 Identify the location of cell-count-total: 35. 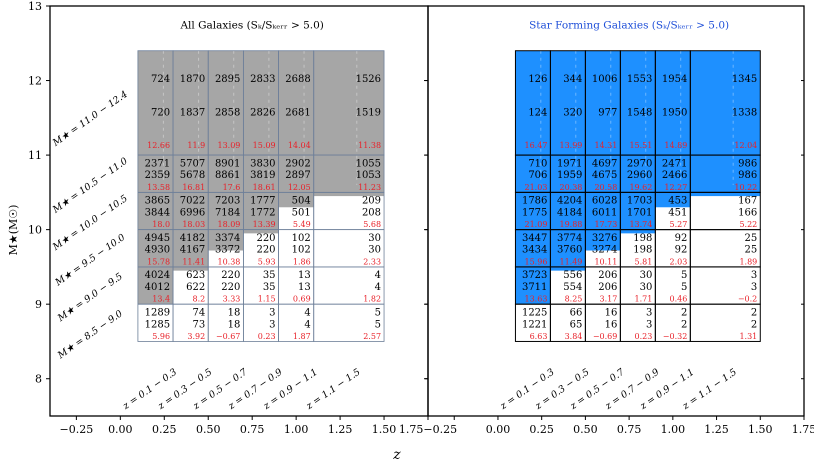
(269, 275).